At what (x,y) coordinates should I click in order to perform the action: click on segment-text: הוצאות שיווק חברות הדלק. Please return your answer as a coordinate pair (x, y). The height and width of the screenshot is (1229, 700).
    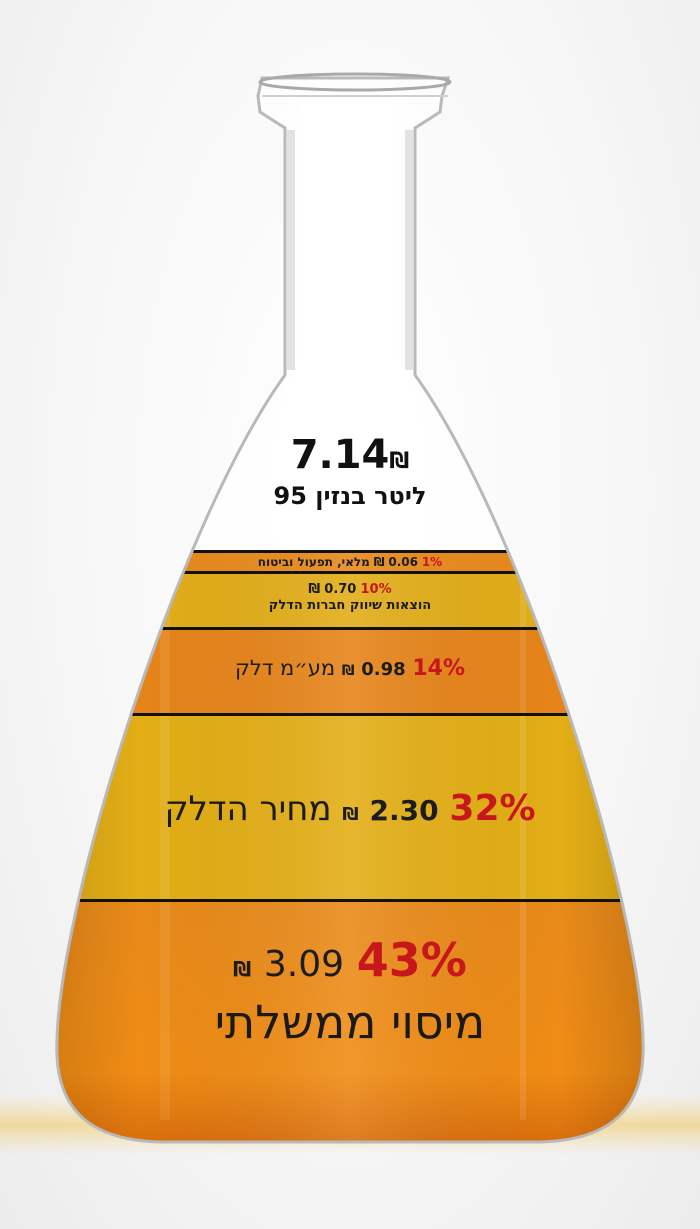
    Looking at the image, I should click on (350, 605).